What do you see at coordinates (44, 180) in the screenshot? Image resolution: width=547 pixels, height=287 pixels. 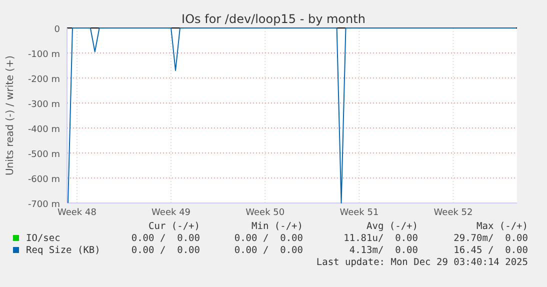 I see `y-tick-label: -600 m` at bounding box center [44, 180].